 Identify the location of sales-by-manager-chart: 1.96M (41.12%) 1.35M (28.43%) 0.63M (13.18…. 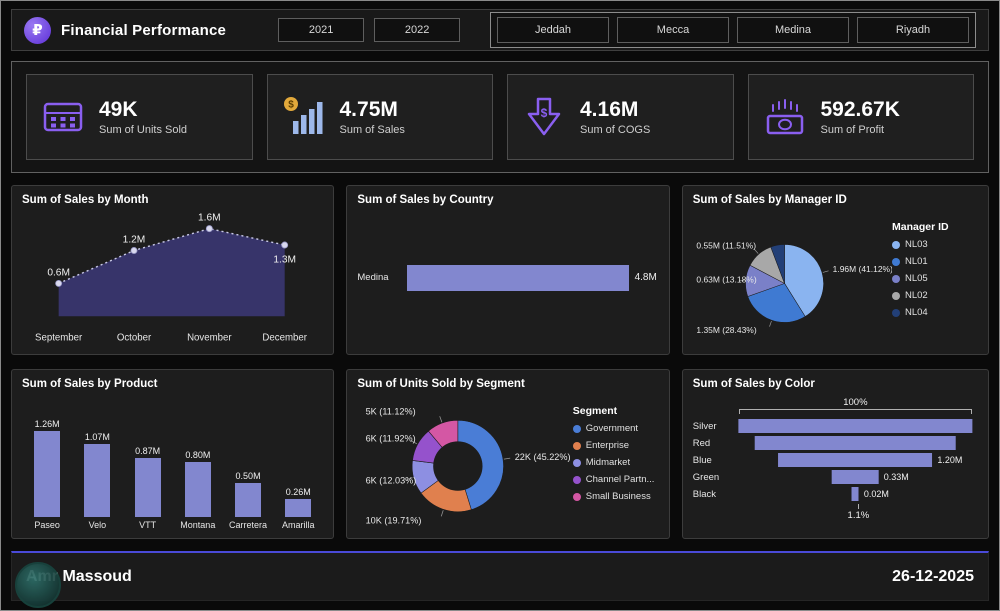
(835, 277).